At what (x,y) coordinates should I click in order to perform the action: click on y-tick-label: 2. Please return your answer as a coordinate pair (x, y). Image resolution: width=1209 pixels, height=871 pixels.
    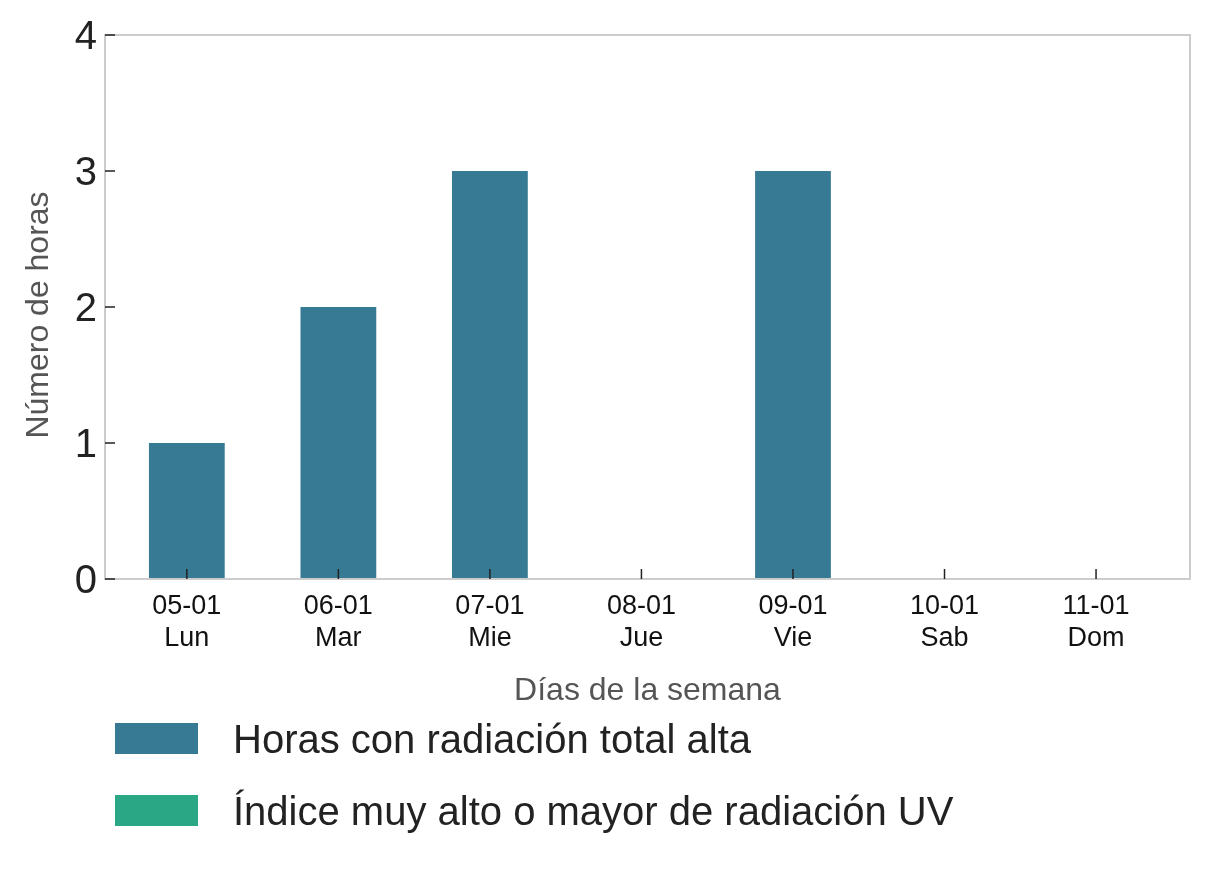
    Looking at the image, I should click on (85, 307).